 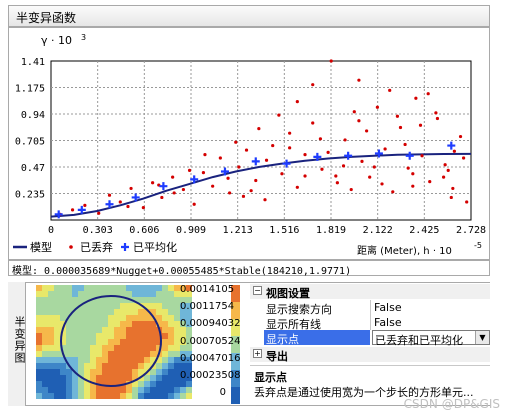 What do you see at coordinates (419, 340) in the screenshot?
I see `dropdown-value: 已丢弃和已平均化` at bounding box center [419, 340].